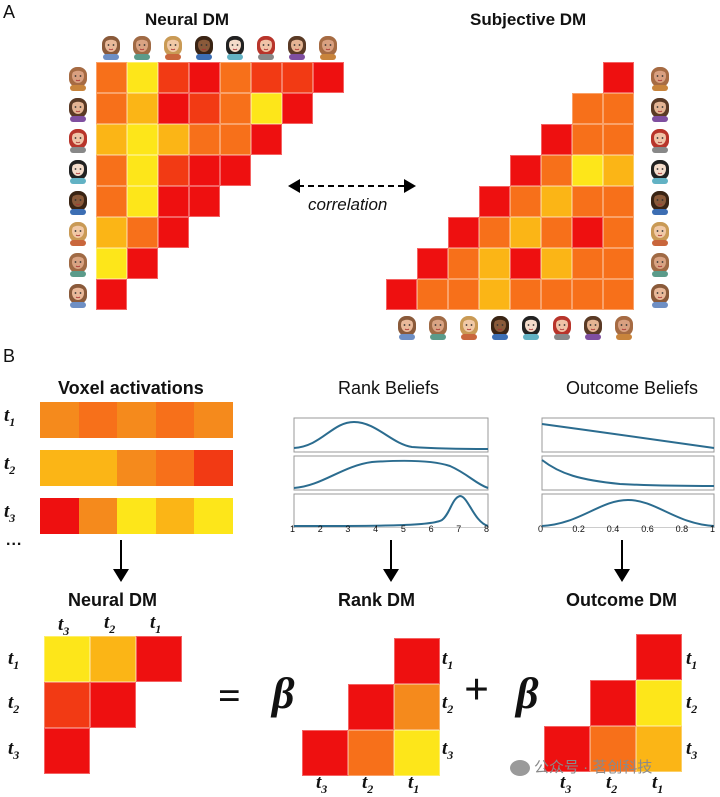 The height and width of the screenshot is (797, 720). Describe the element at coordinates (692, 750) in the screenshot. I see `outcome-row-t3: t3` at that location.